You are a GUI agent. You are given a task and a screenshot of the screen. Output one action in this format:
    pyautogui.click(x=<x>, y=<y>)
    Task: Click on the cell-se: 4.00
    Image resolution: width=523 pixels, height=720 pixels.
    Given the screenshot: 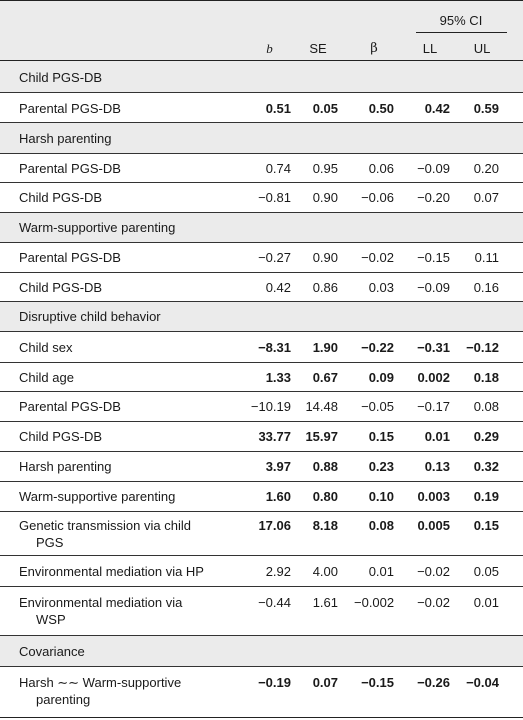 What is the action you would take?
    pyautogui.click(x=325, y=571)
    